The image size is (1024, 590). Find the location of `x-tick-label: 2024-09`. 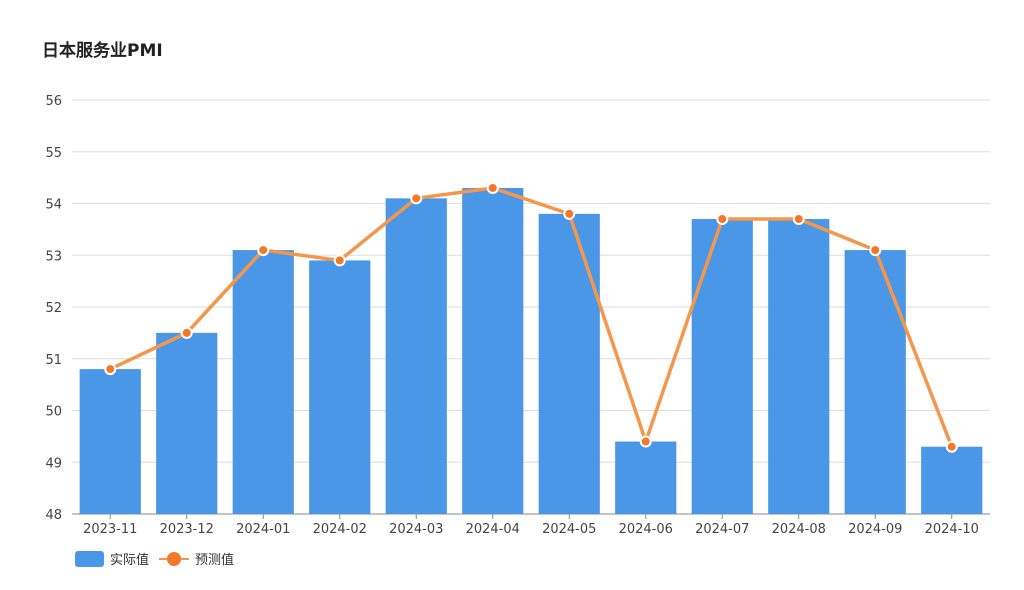

x-tick-label: 2024-09 is located at coordinates (875, 529).